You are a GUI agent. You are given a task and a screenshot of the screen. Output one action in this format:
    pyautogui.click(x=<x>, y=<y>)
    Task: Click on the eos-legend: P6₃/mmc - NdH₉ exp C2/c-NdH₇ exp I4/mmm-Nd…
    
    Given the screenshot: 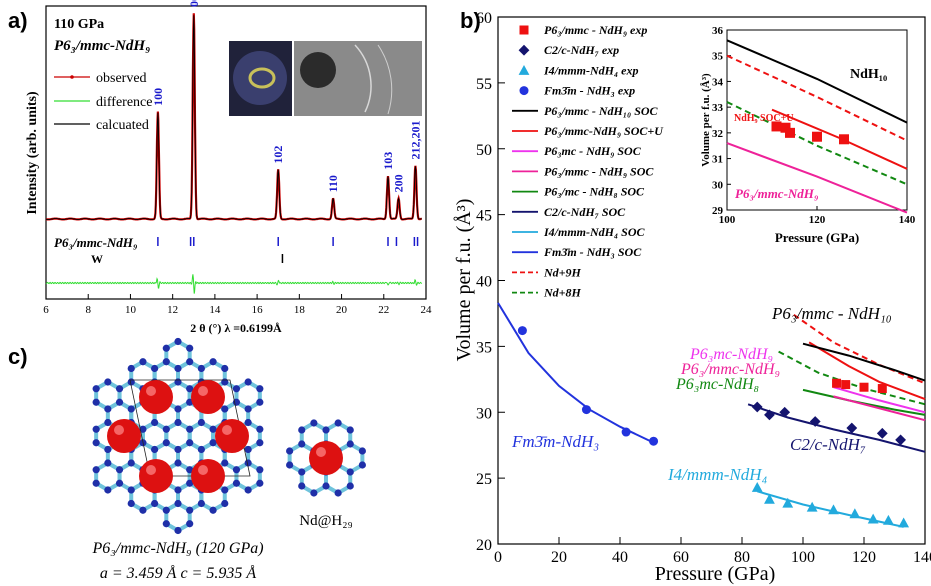 What is the action you would take?
    pyautogui.click(x=588, y=161)
    